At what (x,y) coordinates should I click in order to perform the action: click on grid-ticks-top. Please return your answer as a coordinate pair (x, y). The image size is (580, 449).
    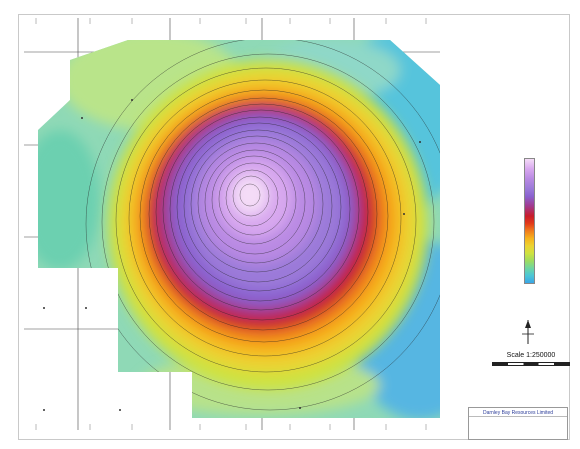
    Looking at the image, I should click on (231, 21).